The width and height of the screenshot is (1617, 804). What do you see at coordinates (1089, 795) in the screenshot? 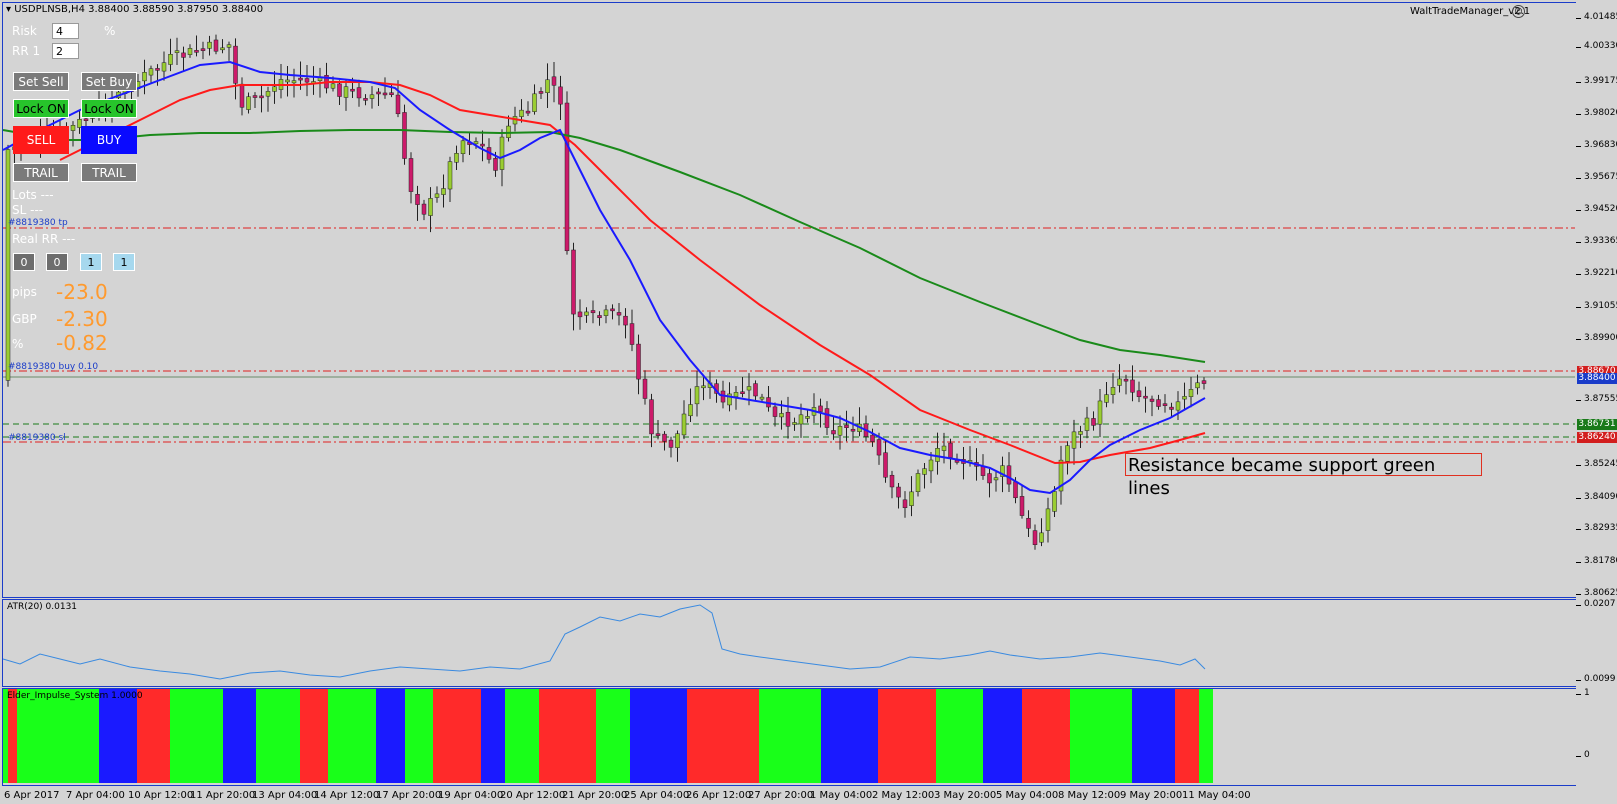
I see `time-label: 8 May 12:00` at bounding box center [1089, 795].